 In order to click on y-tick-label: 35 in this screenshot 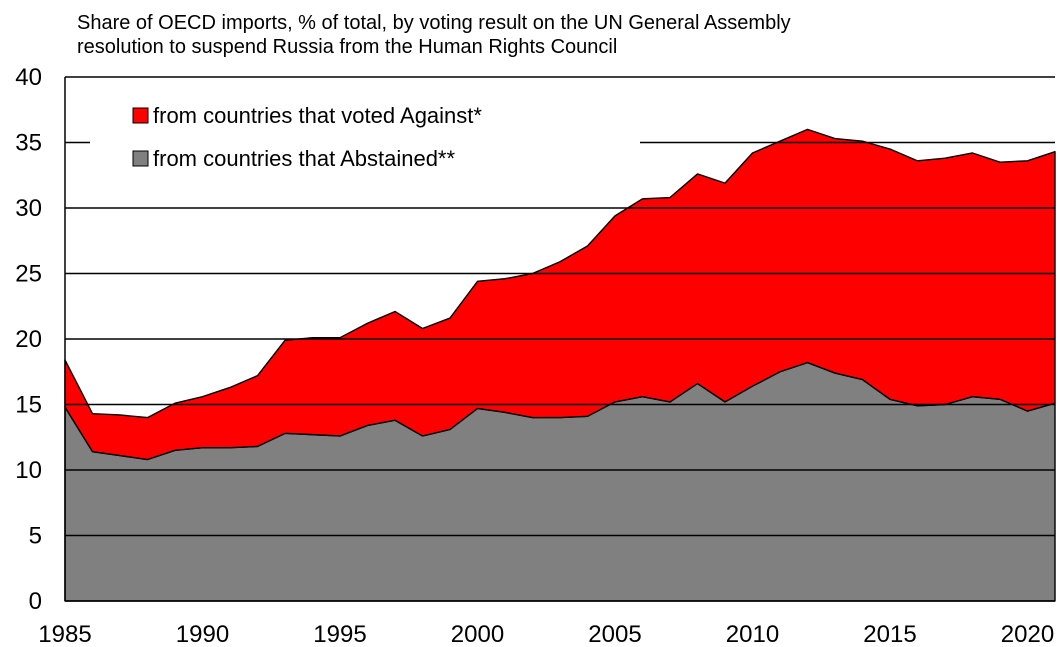, I will do `click(28, 143)`.